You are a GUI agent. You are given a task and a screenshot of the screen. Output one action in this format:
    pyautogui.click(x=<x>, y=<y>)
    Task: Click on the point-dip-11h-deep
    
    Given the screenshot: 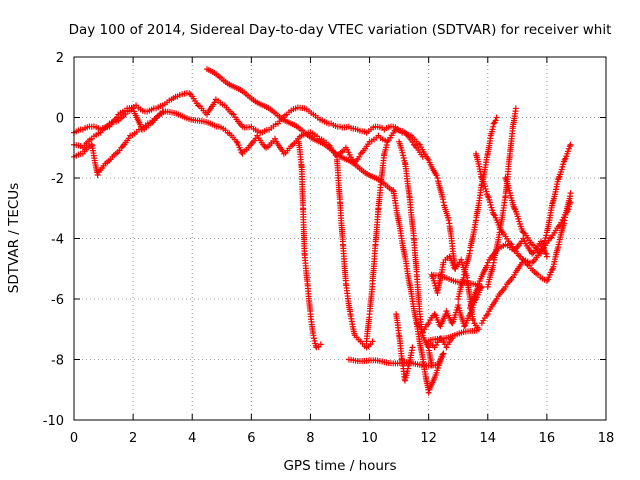 What is the action you would take?
    pyautogui.click(x=412, y=347)
    